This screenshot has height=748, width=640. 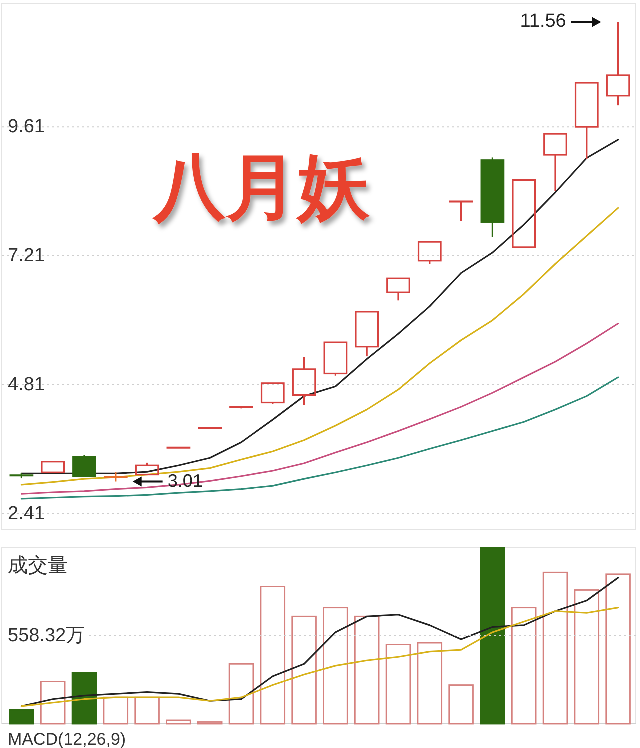 What do you see at coordinates (47, 636) in the screenshot?
I see `ref-line-label: 558.32万` at bounding box center [47, 636].